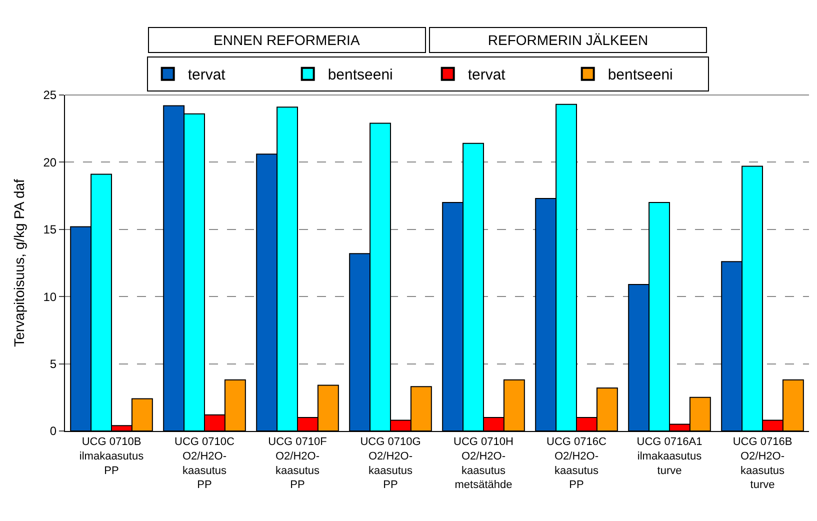  I want to click on x-tick-label: UCG 0710G O2/H2O- kaasutus PP, so click(390, 464).